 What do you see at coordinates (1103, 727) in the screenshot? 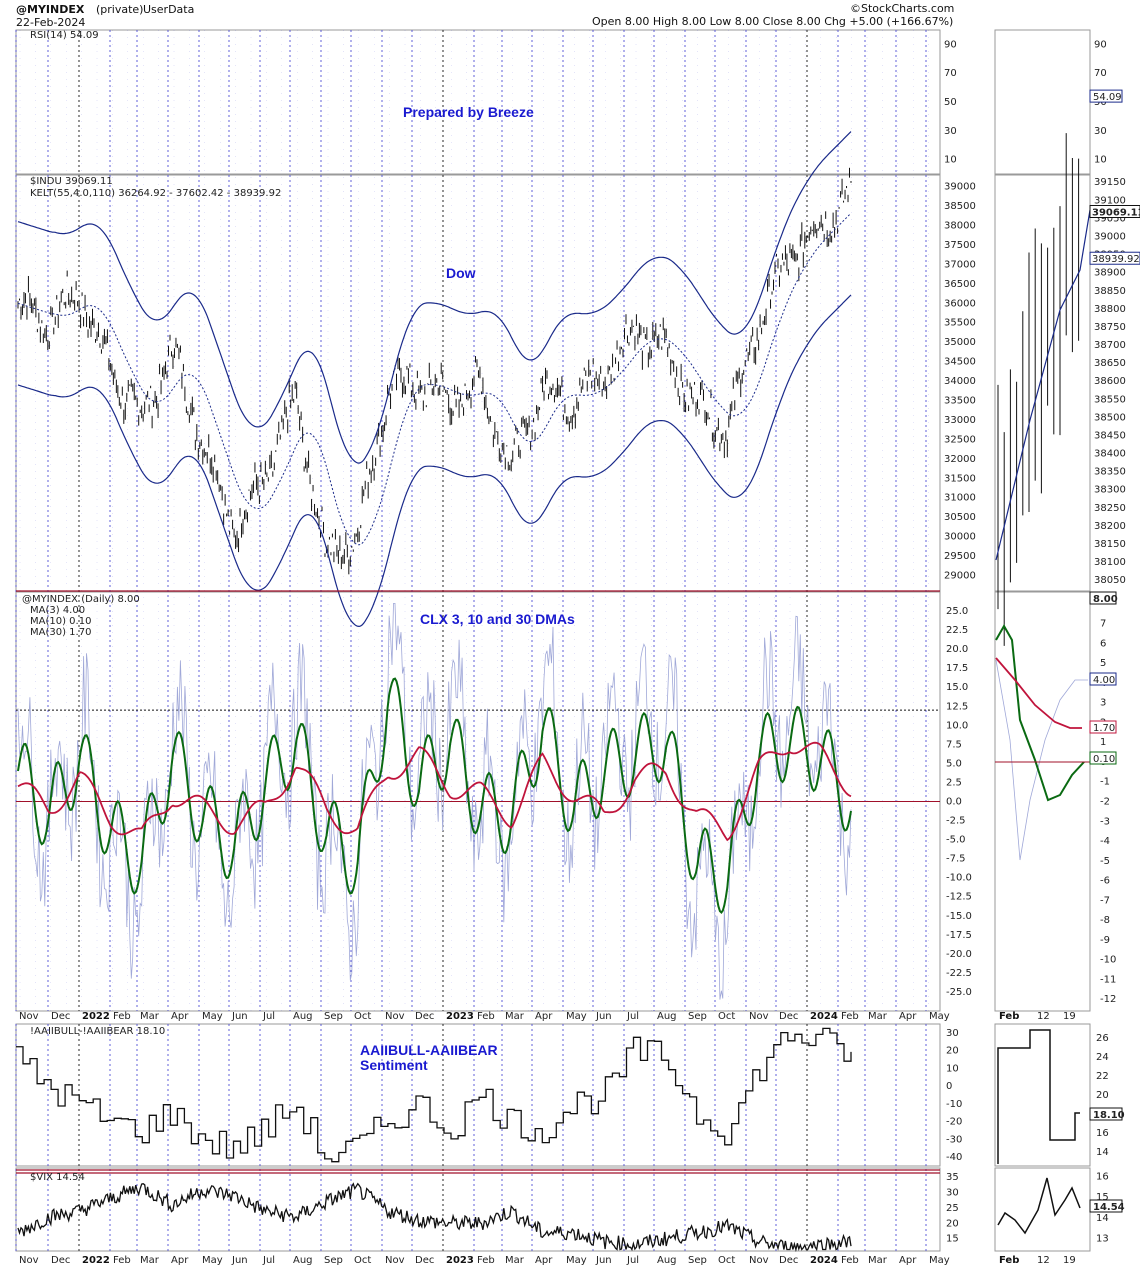
I see `clx-ma30-box` at bounding box center [1103, 727].